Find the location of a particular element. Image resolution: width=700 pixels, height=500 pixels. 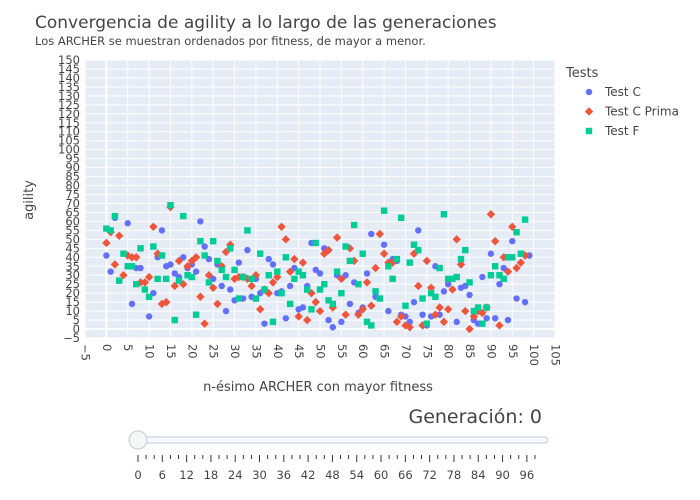

slider-track is located at coordinates (339, 440).